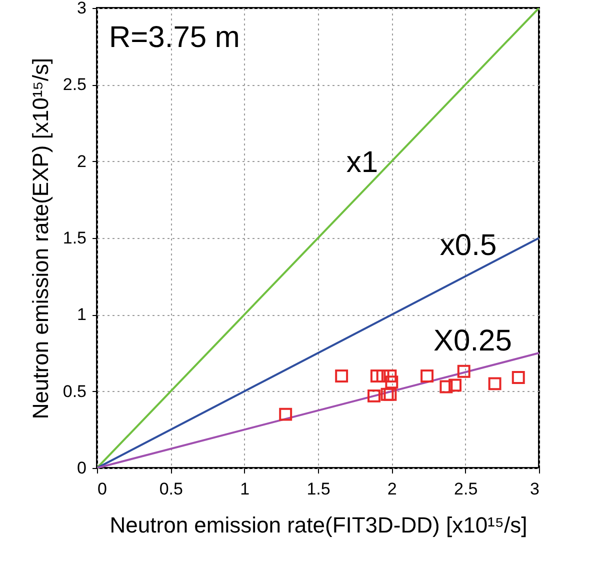  Describe the element at coordinates (81, 9) in the screenshot. I see `y-tick-label: 3` at that location.